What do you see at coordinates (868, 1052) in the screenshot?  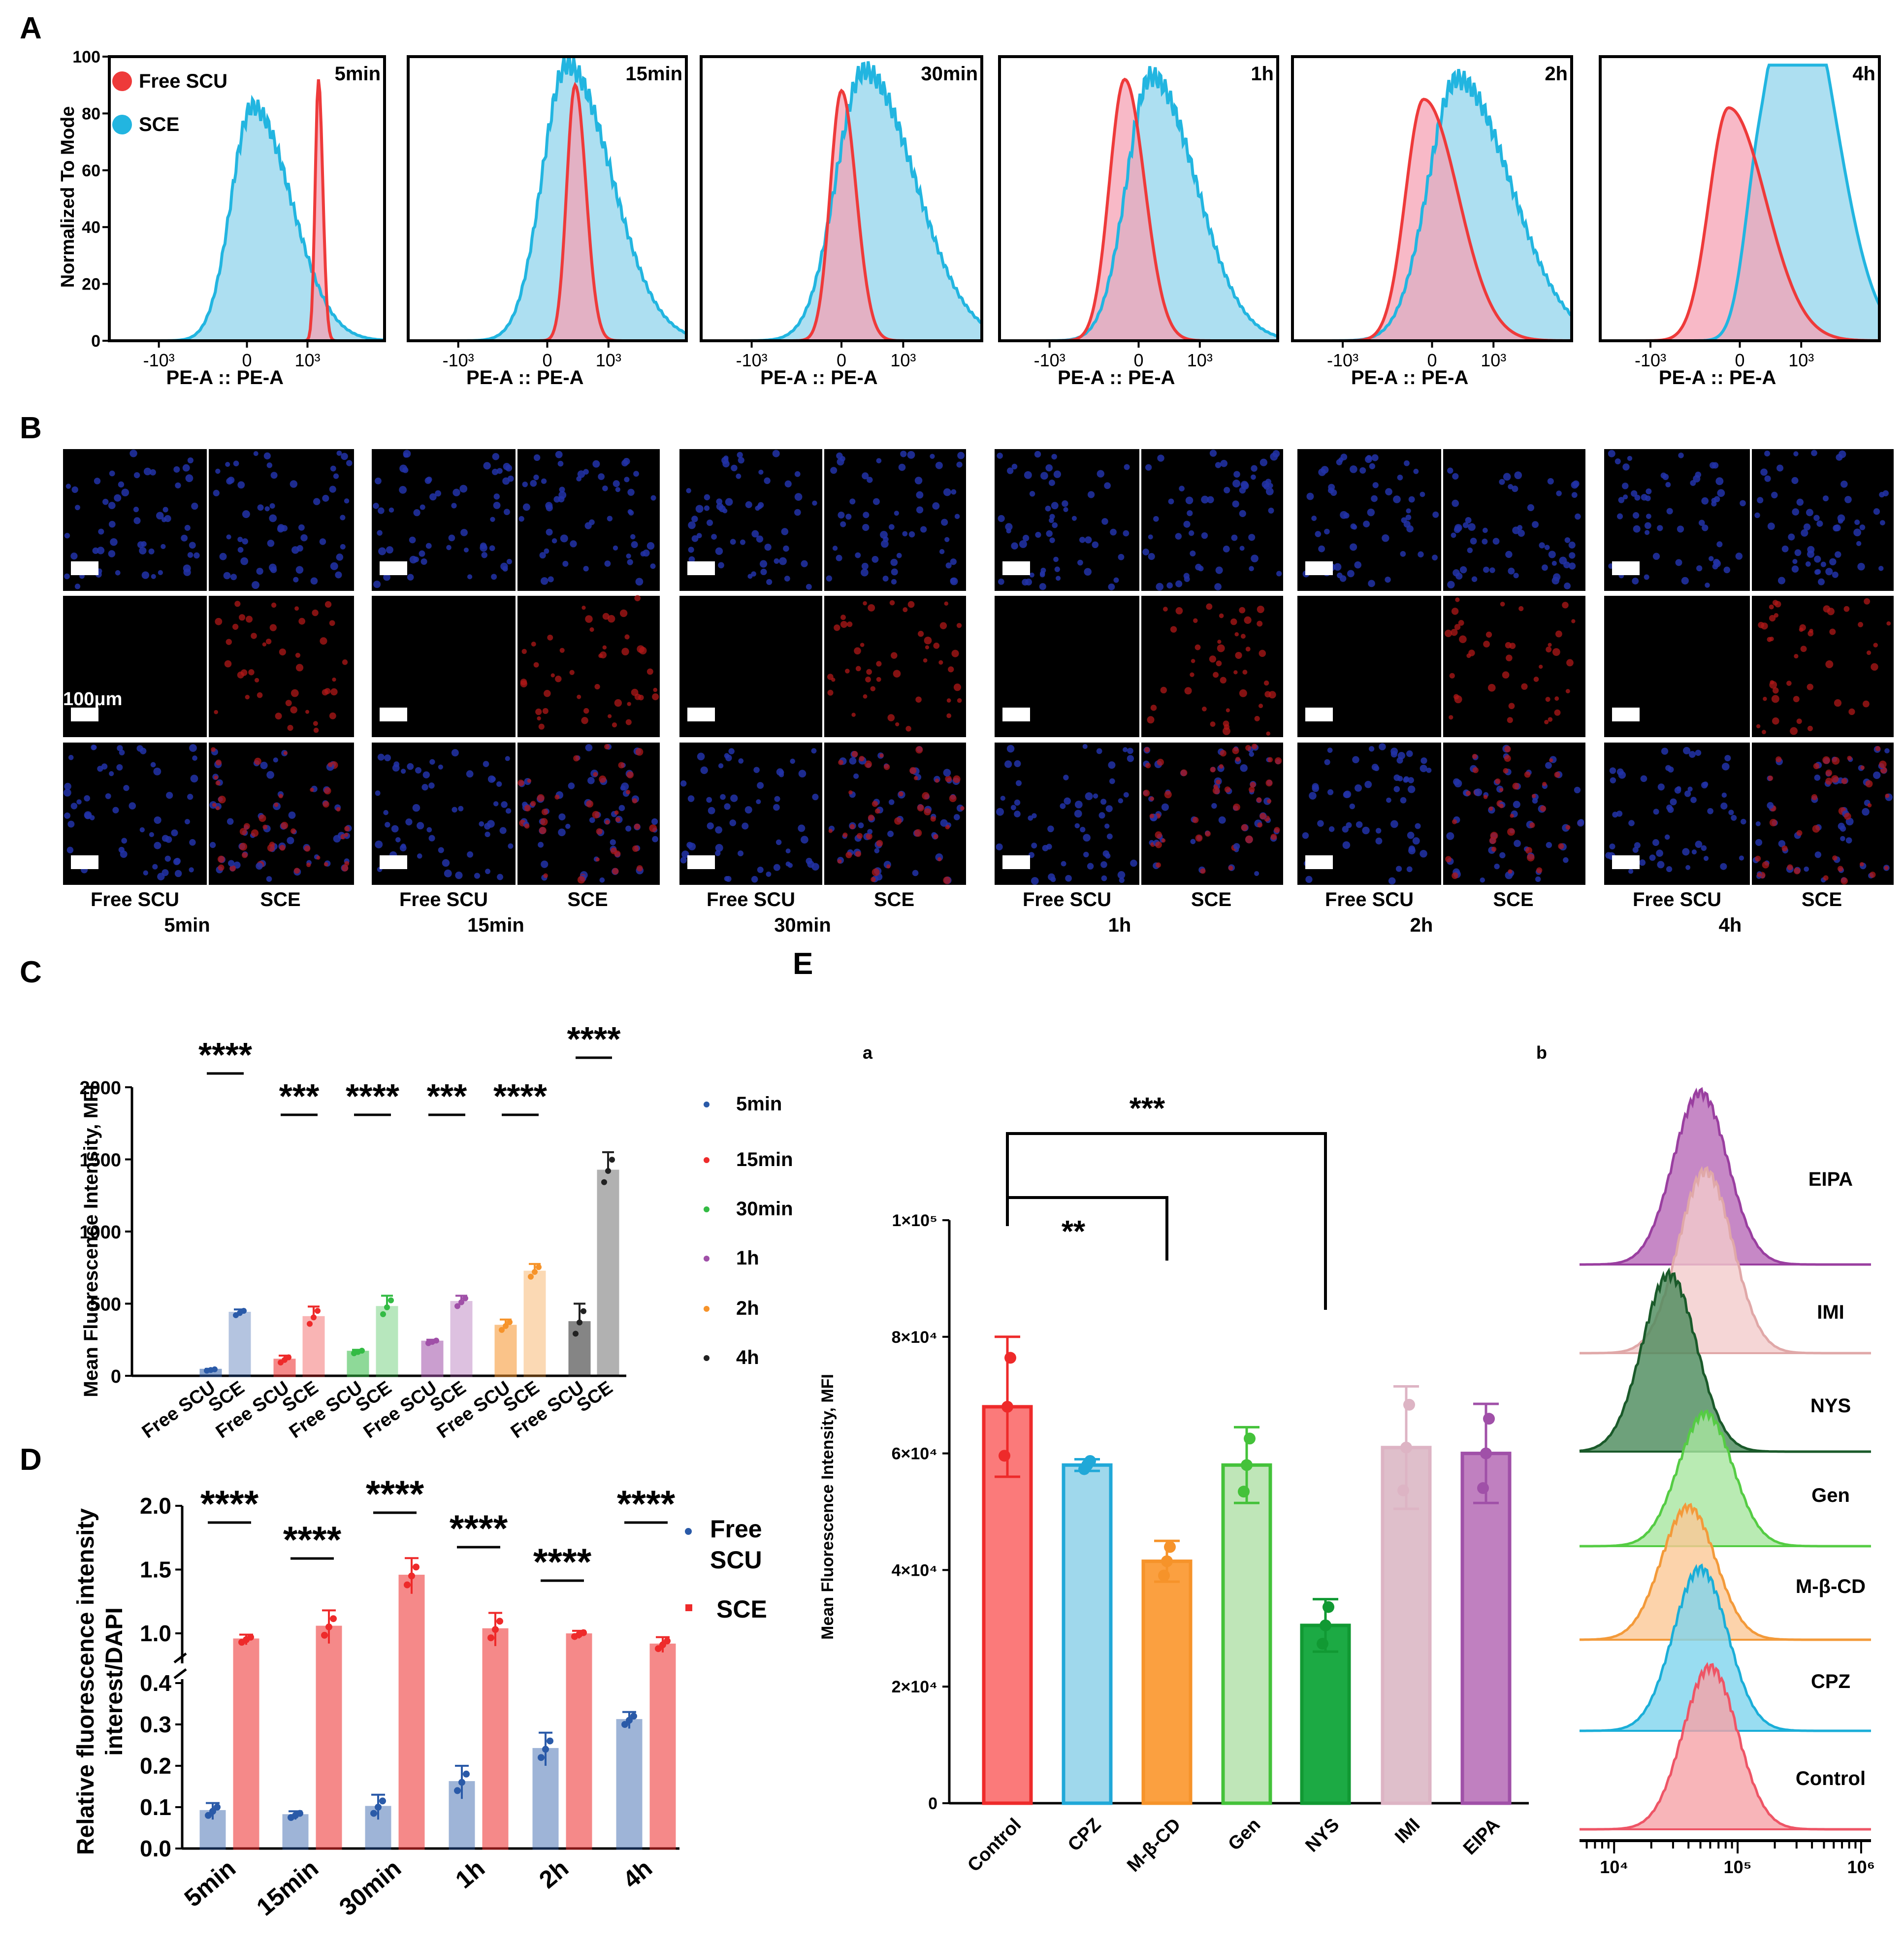 I see `panel-label-ea: a` at bounding box center [868, 1052].